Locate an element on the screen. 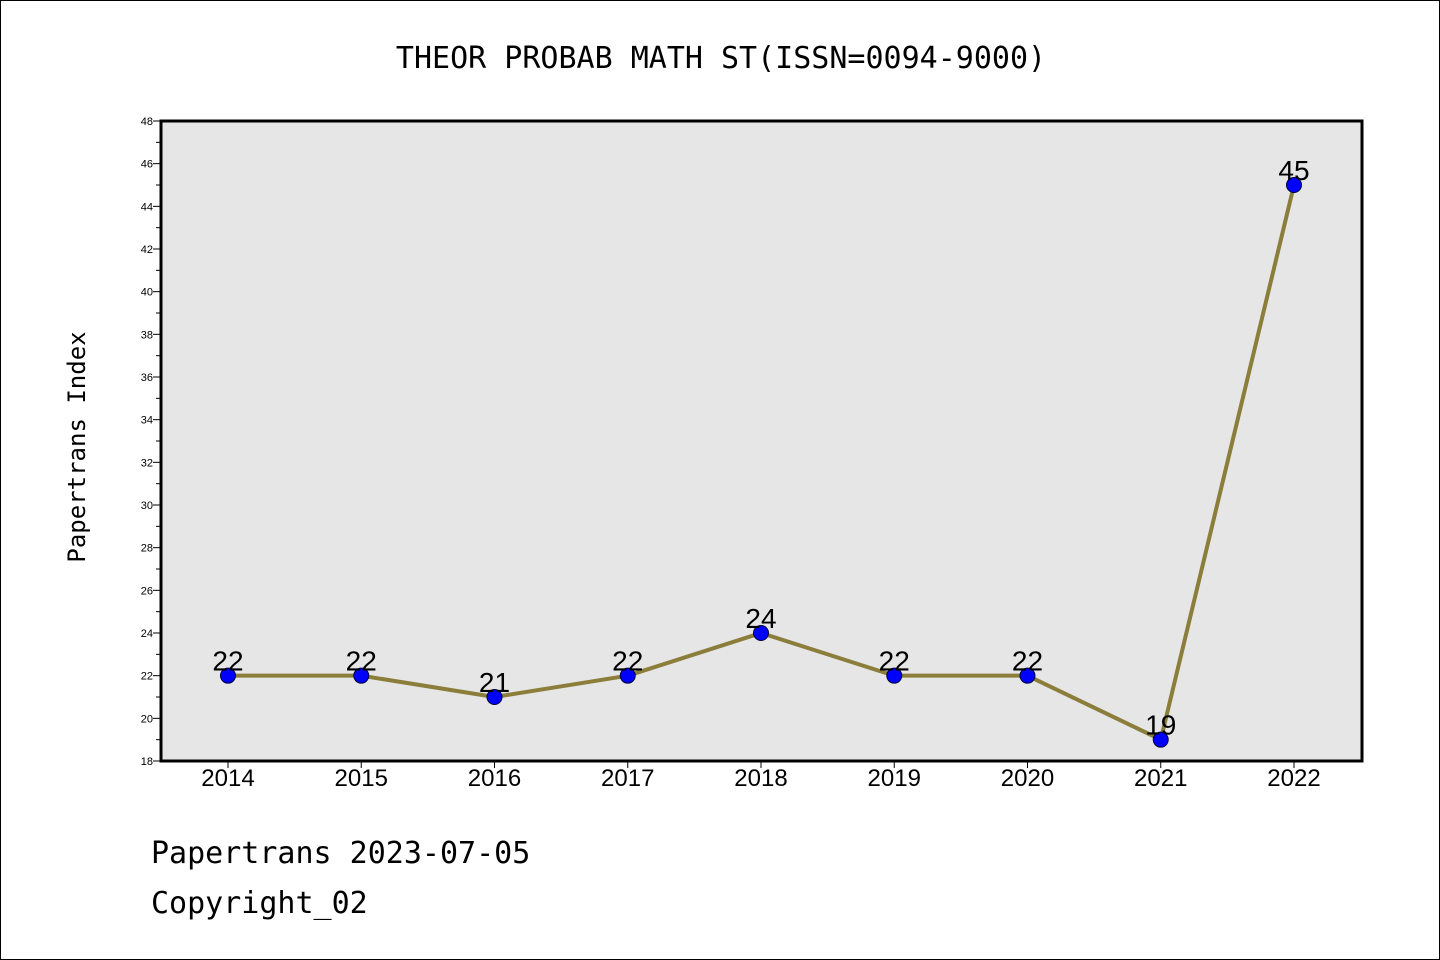  y-tick-label: 26 is located at coordinates (147, 591).